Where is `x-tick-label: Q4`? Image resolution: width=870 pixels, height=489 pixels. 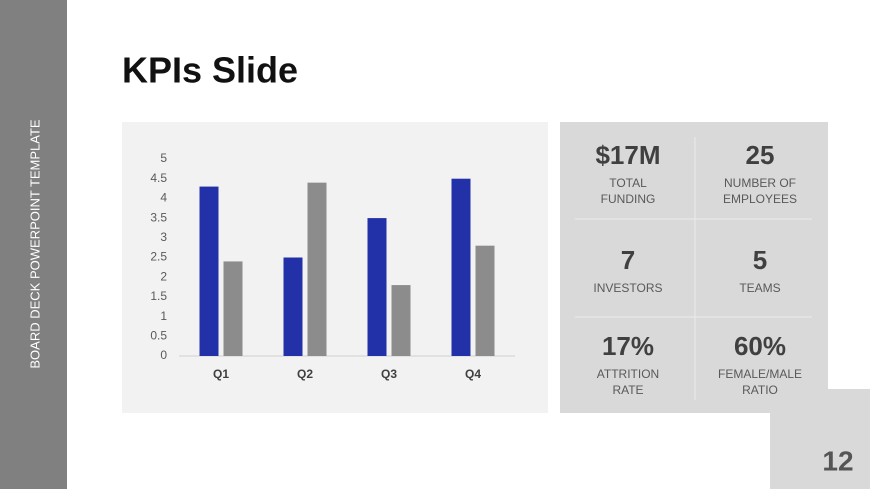
x-tick-label: Q4 is located at coordinates (473, 374).